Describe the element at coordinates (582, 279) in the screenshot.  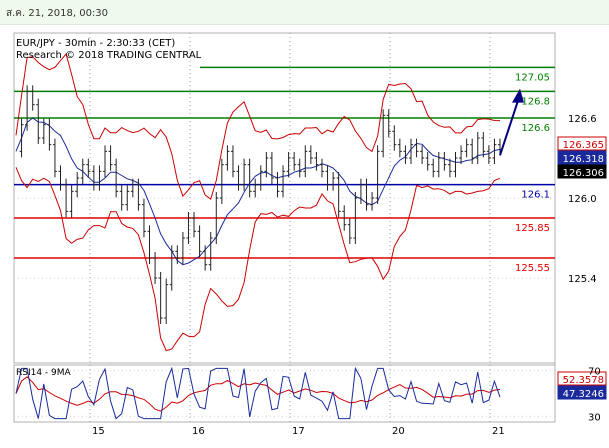
I see `y-tick-label: 125.4` at that location.